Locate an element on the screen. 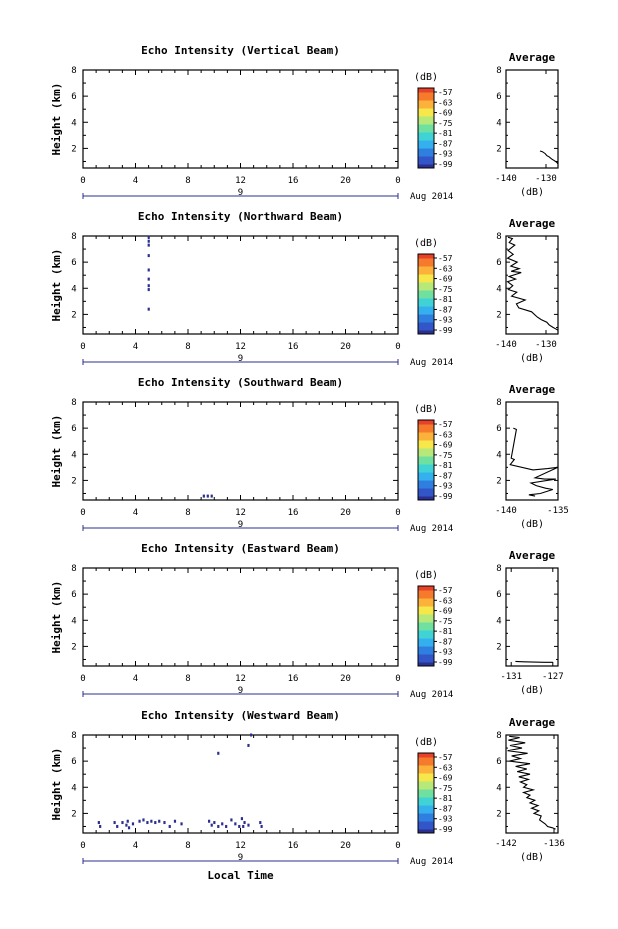 The height and width of the screenshot is (929, 618). main-plot-frame is located at coordinates (240, 451).